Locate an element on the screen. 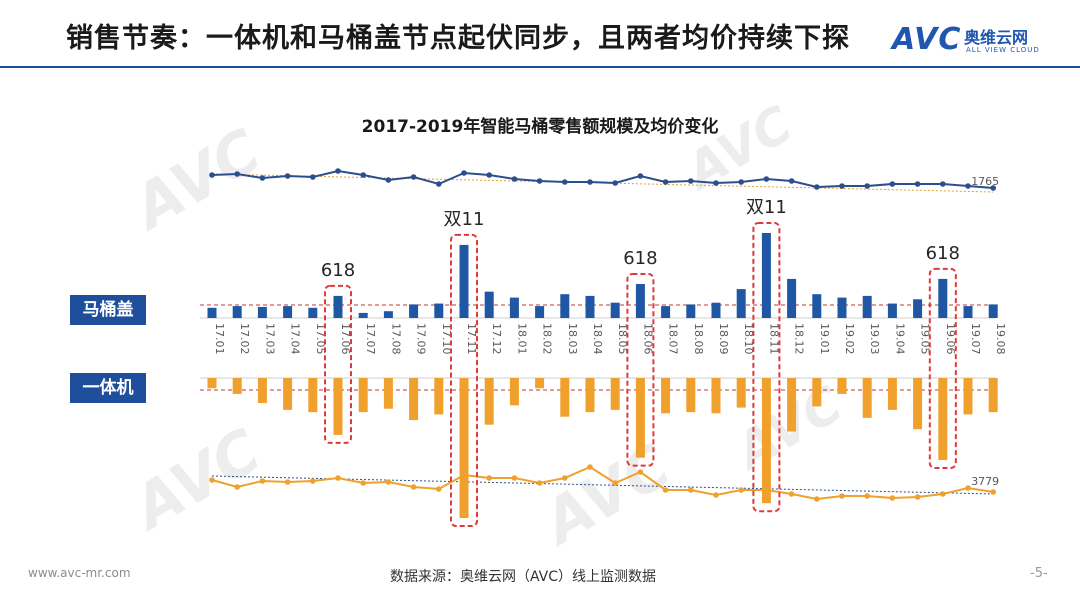 The height and width of the screenshot is (608, 1080). tick-label-18.10: 18.10 is located at coordinates (748, 339).